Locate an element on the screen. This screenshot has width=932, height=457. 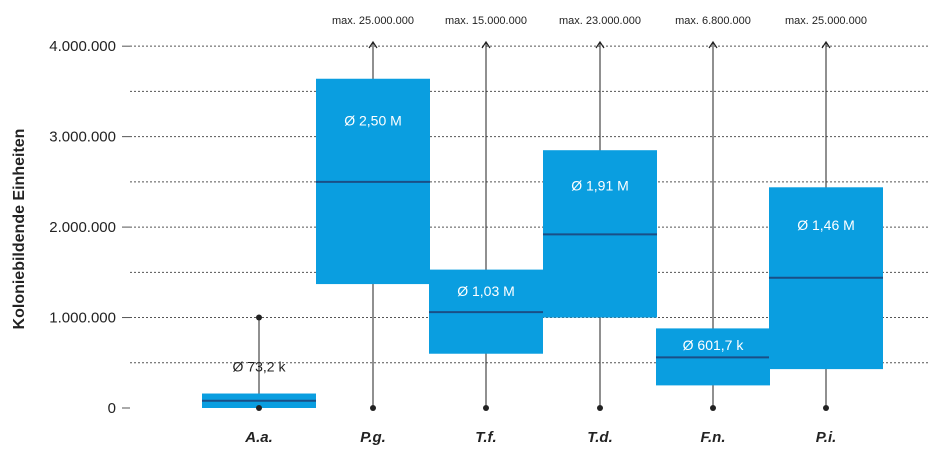
x-tick-label: P.g. is located at coordinates (373, 437).